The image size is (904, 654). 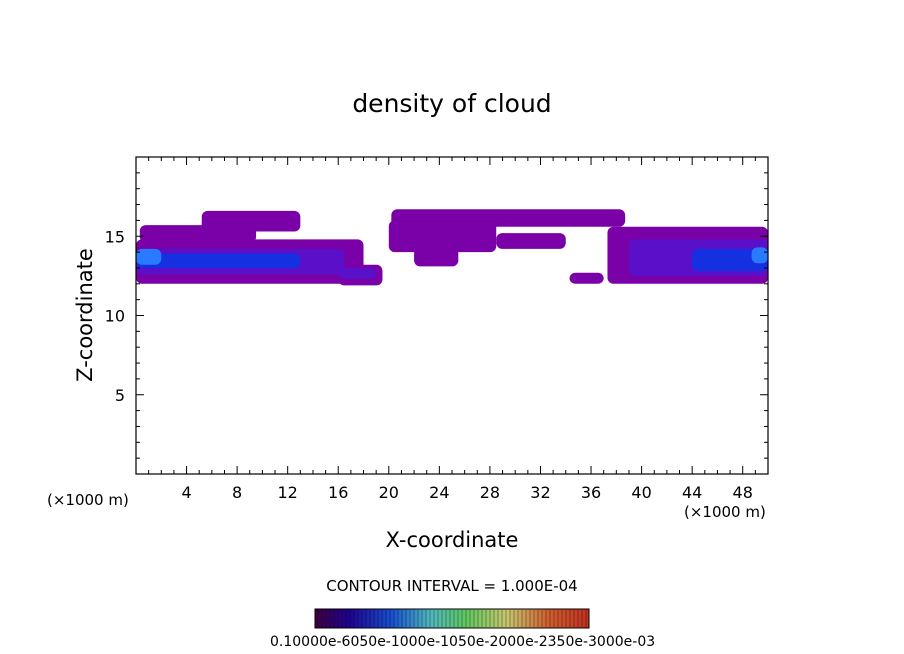 What do you see at coordinates (641, 492) in the screenshot?
I see `x-tick-label: 40` at bounding box center [641, 492].